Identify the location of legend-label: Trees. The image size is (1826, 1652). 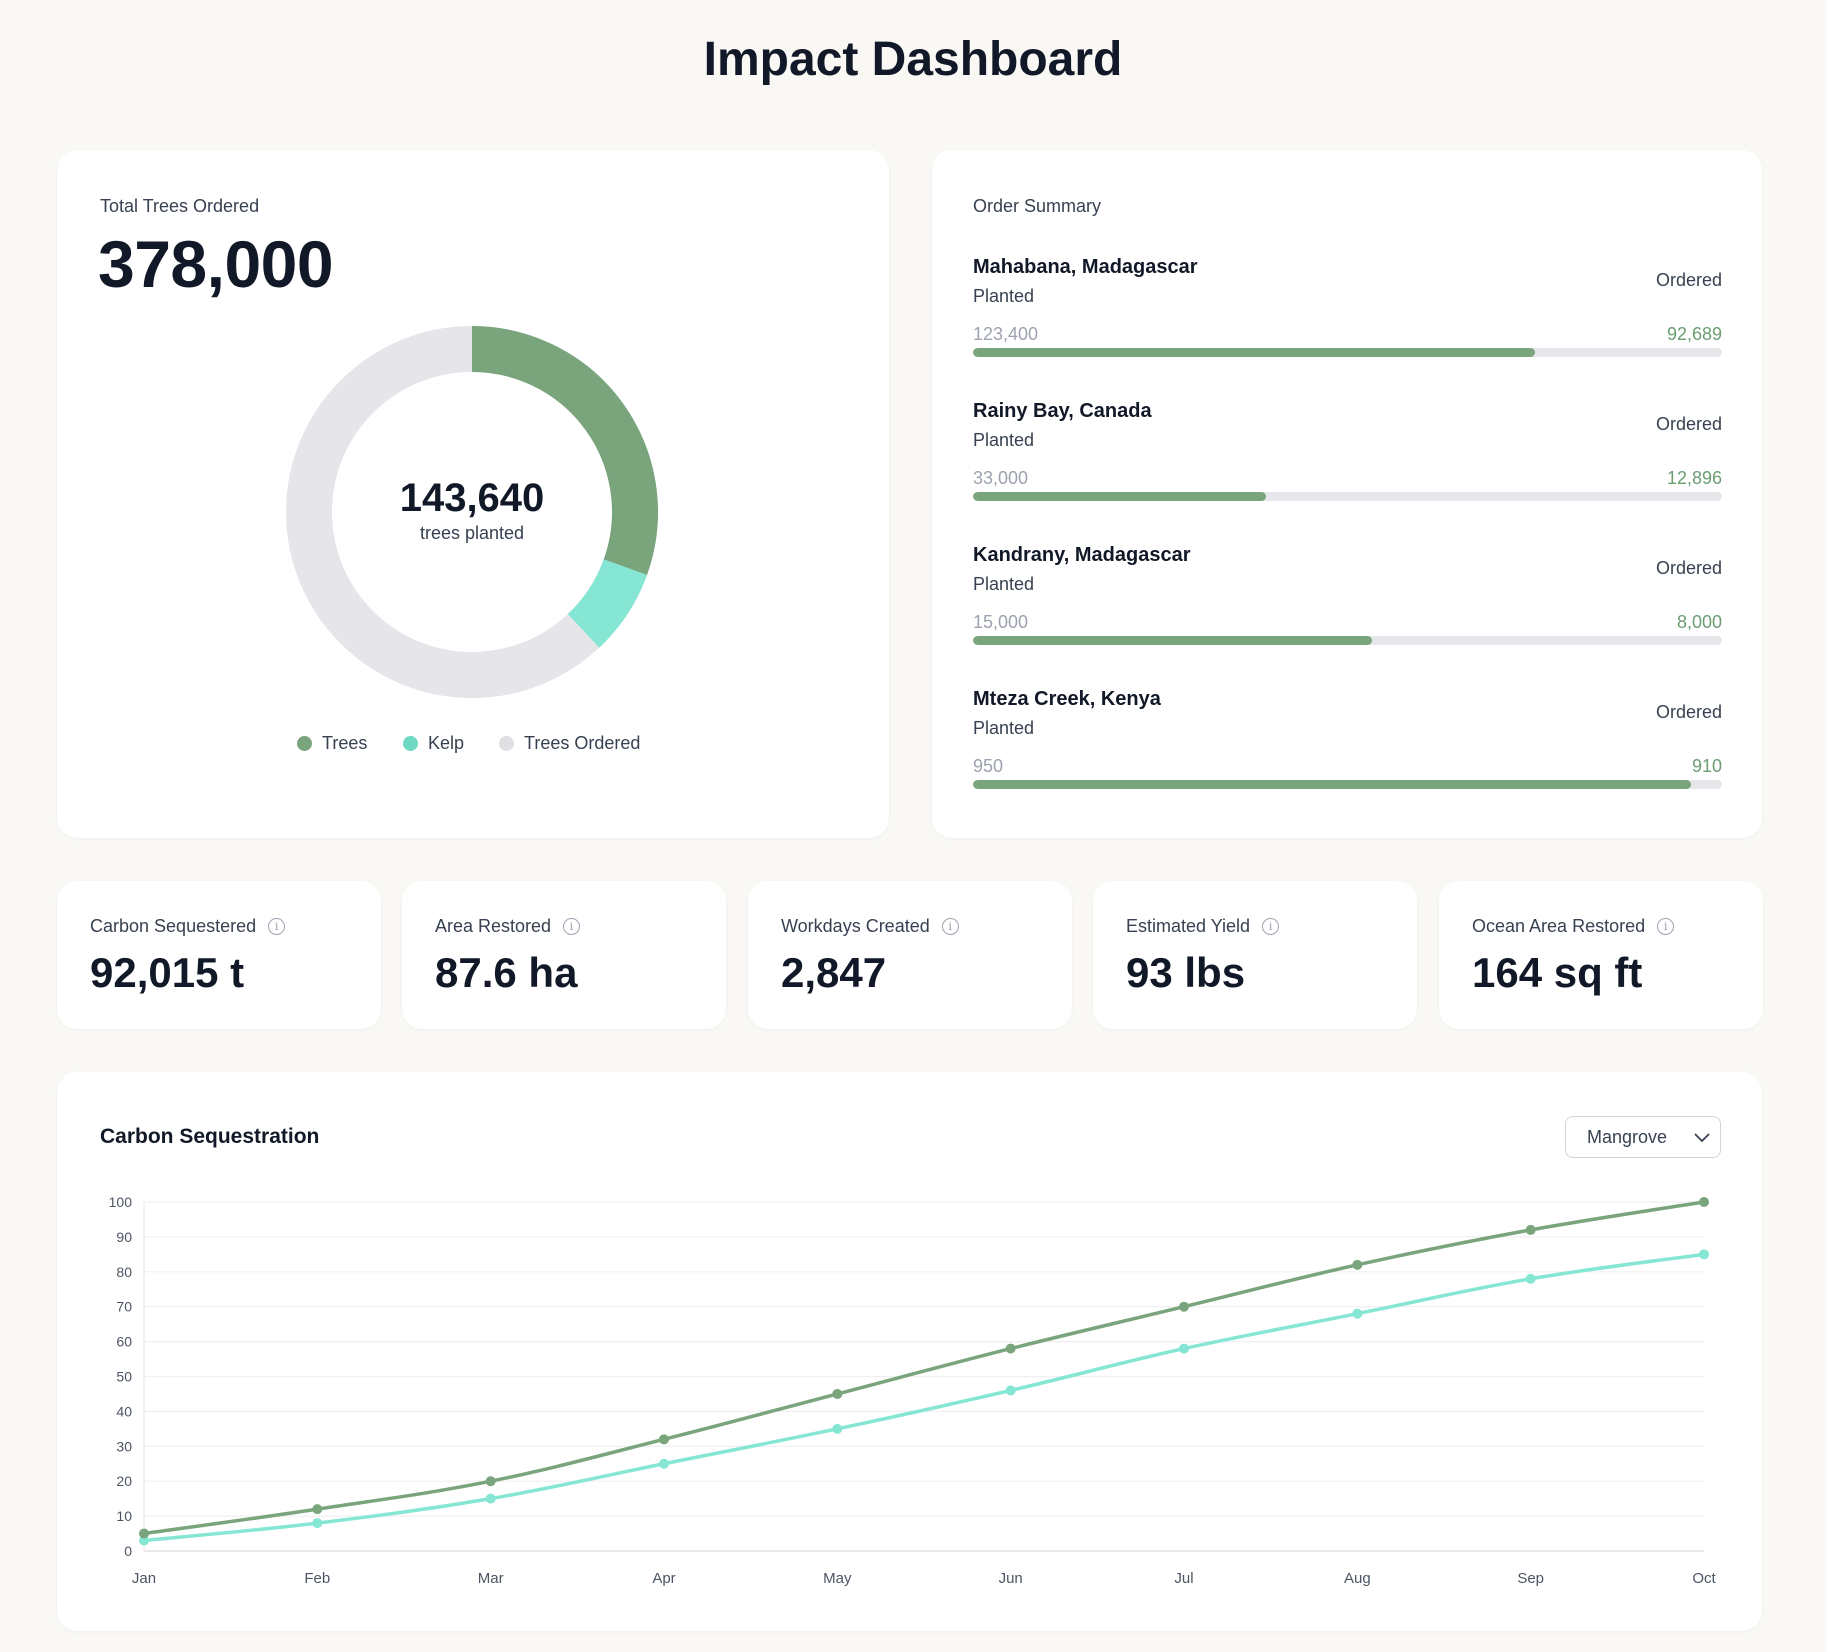
(345, 743).